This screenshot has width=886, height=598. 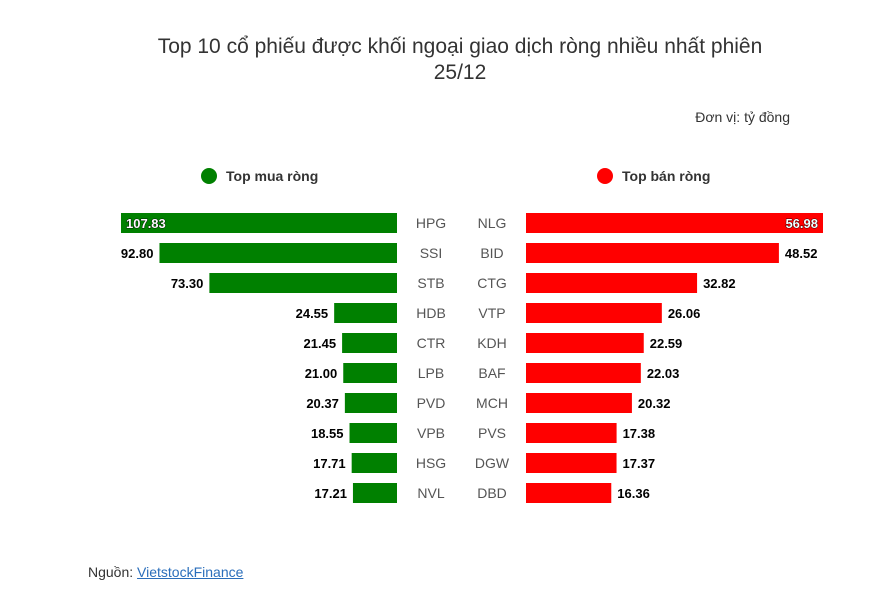 What do you see at coordinates (674, 223) in the screenshot?
I see `sell-bar-nlg` at bounding box center [674, 223].